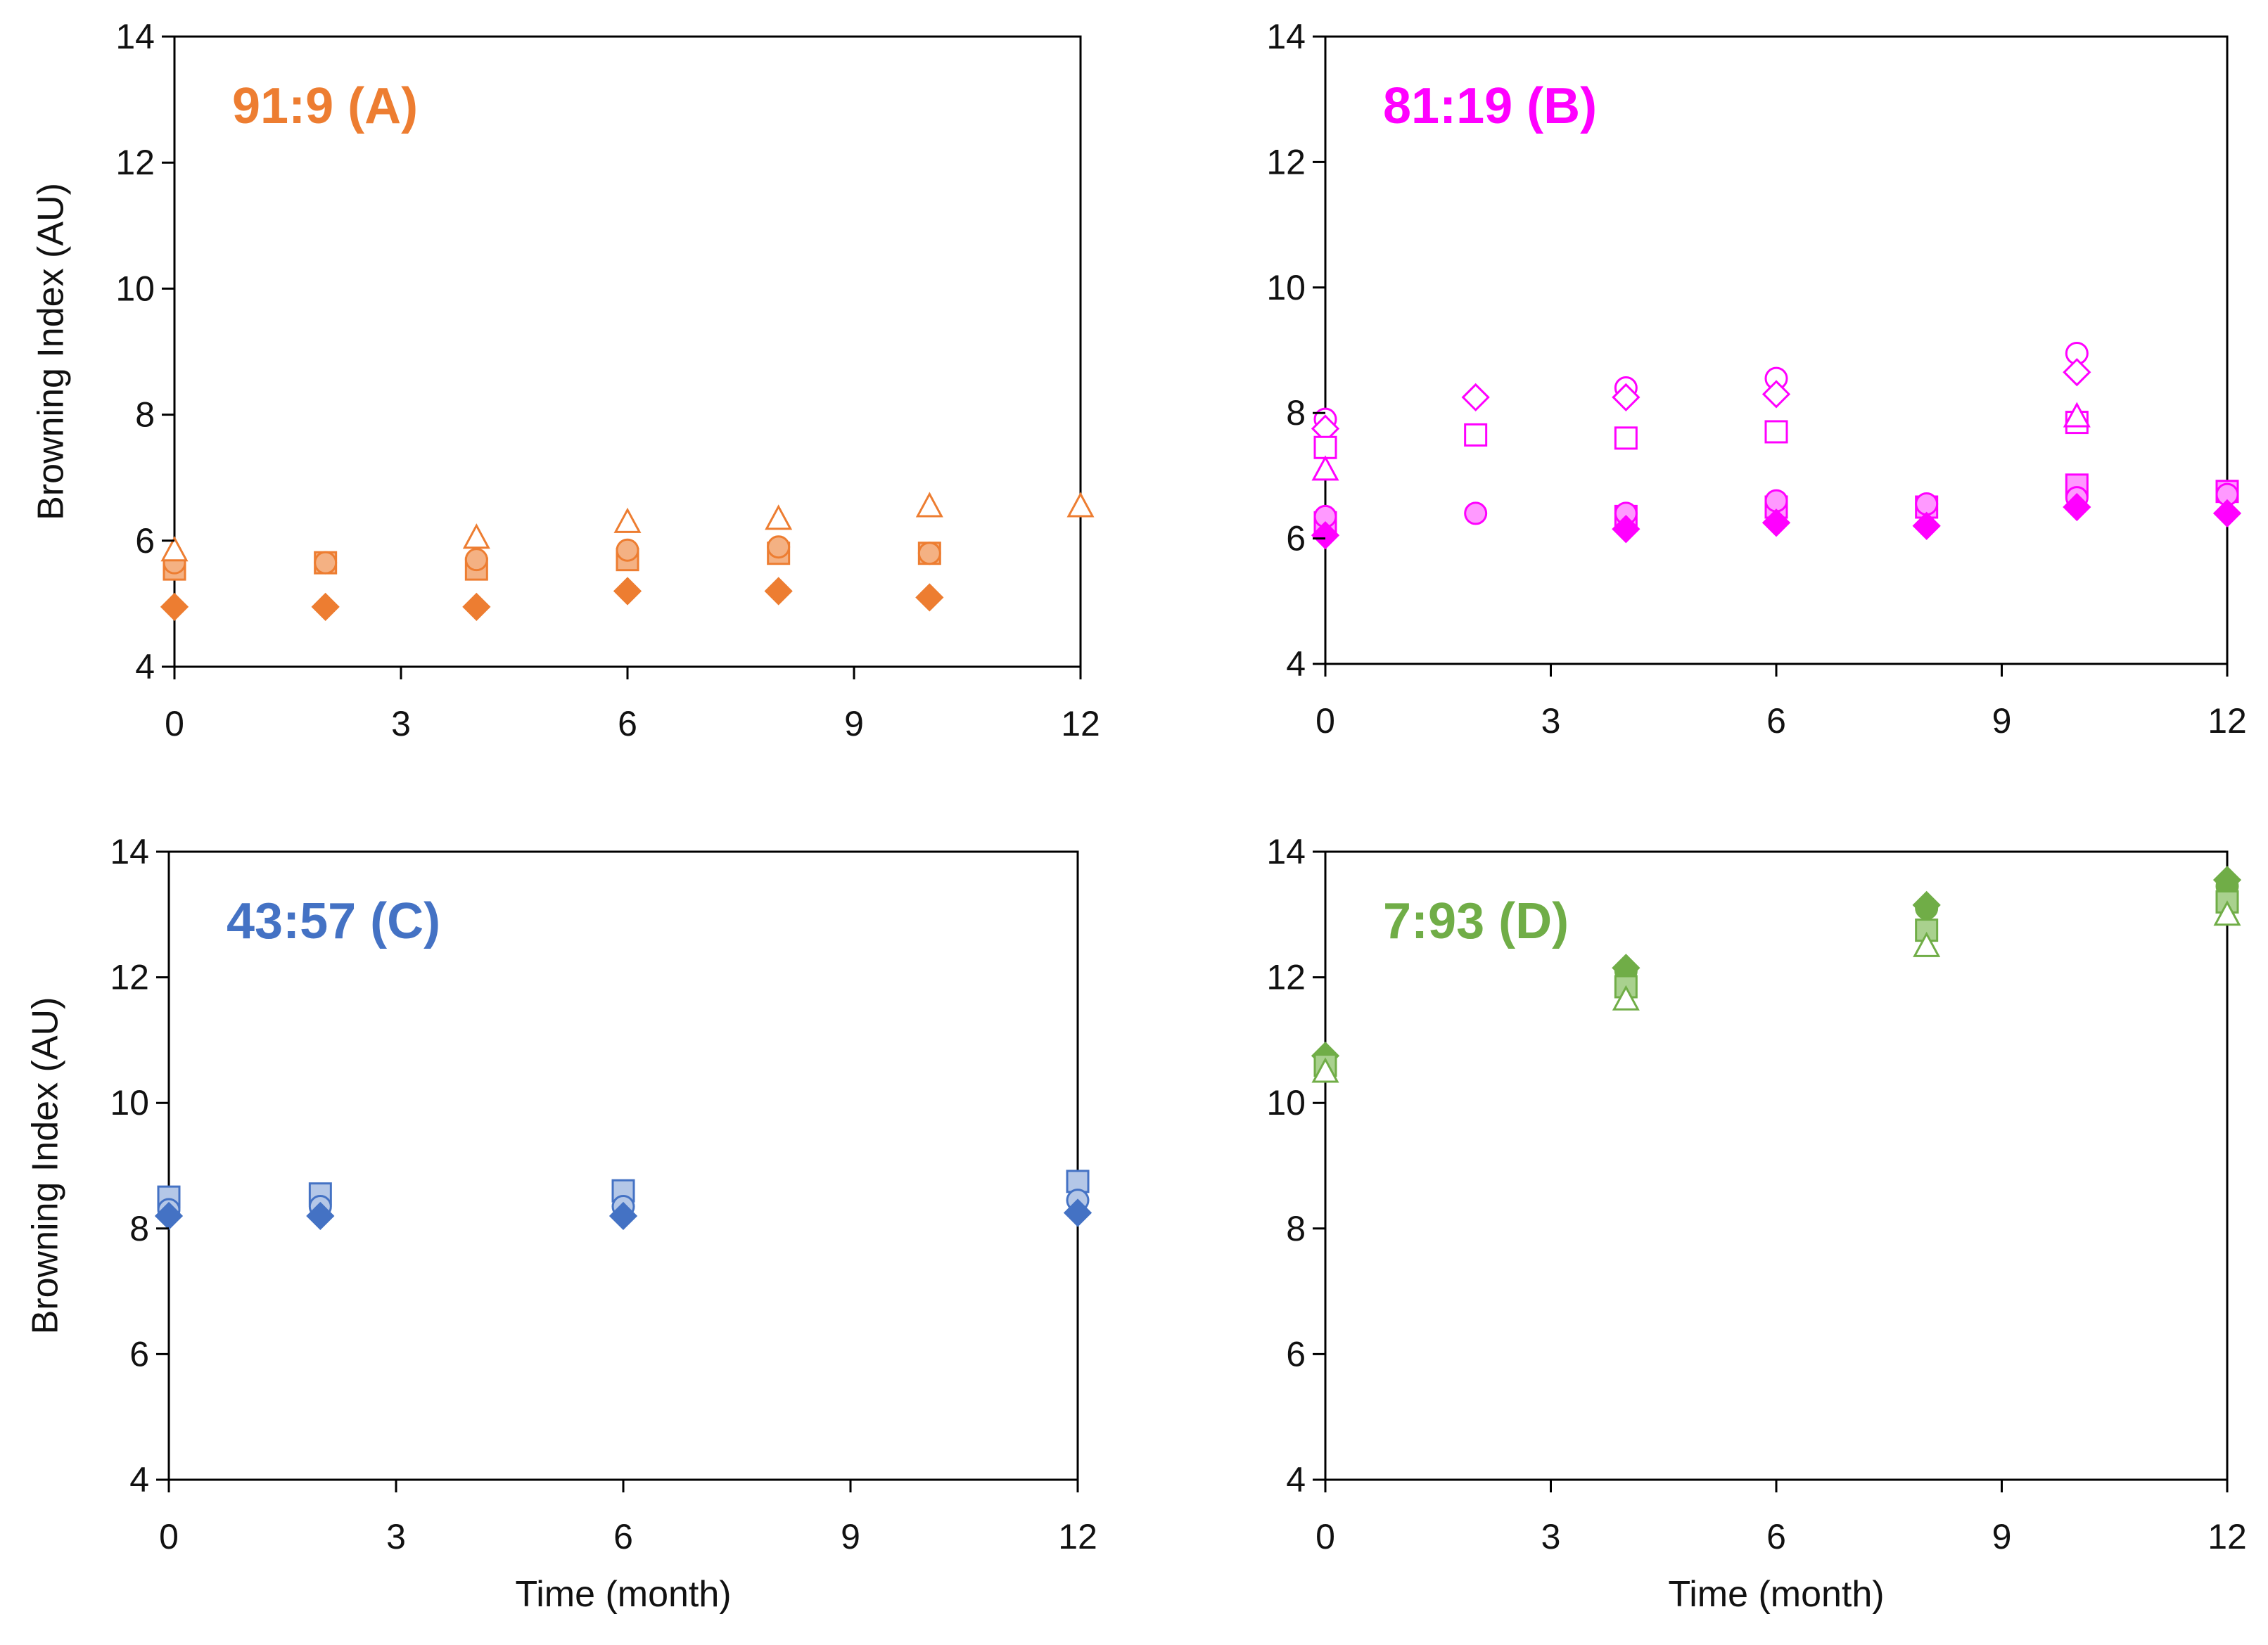 Image resolution: width=2268 pixels, height=1645 pixels. What do you see at coordinates (1777, 445) in the screenshot?
I see `panel-b-marks` at bounding box center [1777, 445].